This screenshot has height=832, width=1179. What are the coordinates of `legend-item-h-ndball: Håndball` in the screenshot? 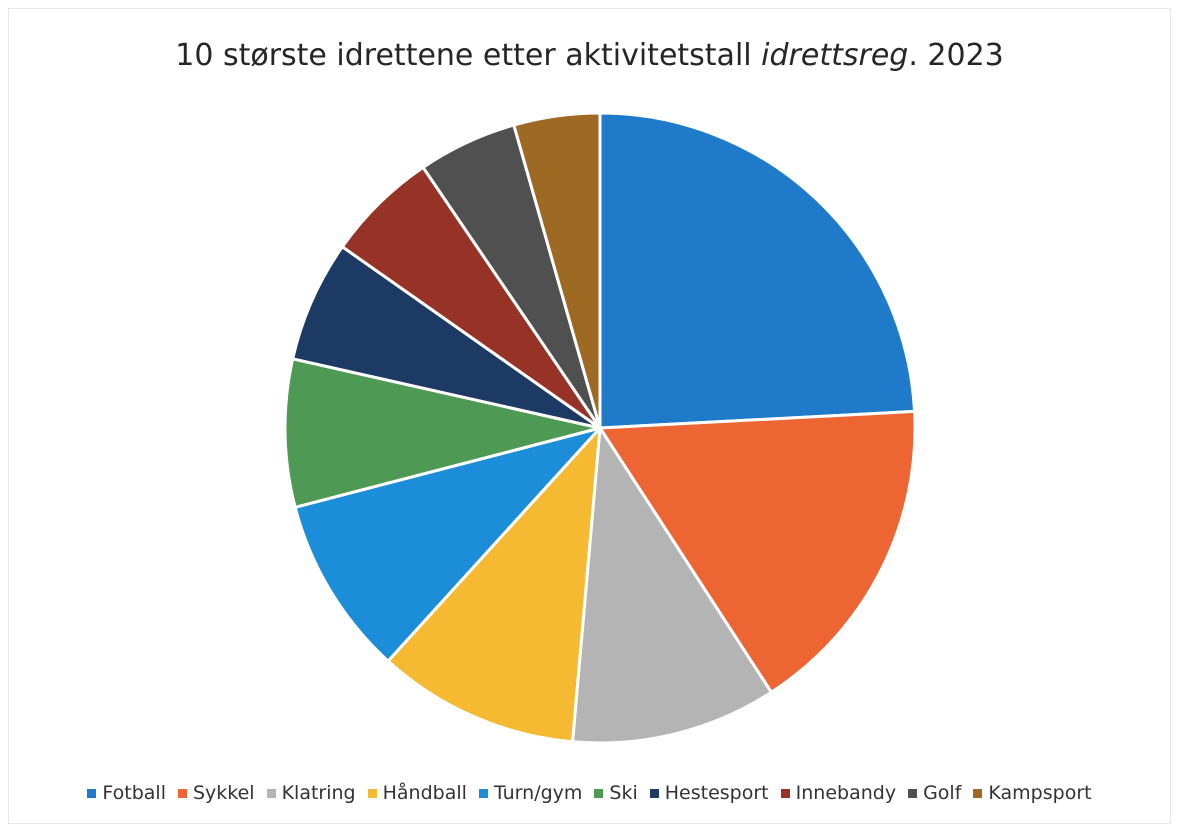 It's located at (417, 793).